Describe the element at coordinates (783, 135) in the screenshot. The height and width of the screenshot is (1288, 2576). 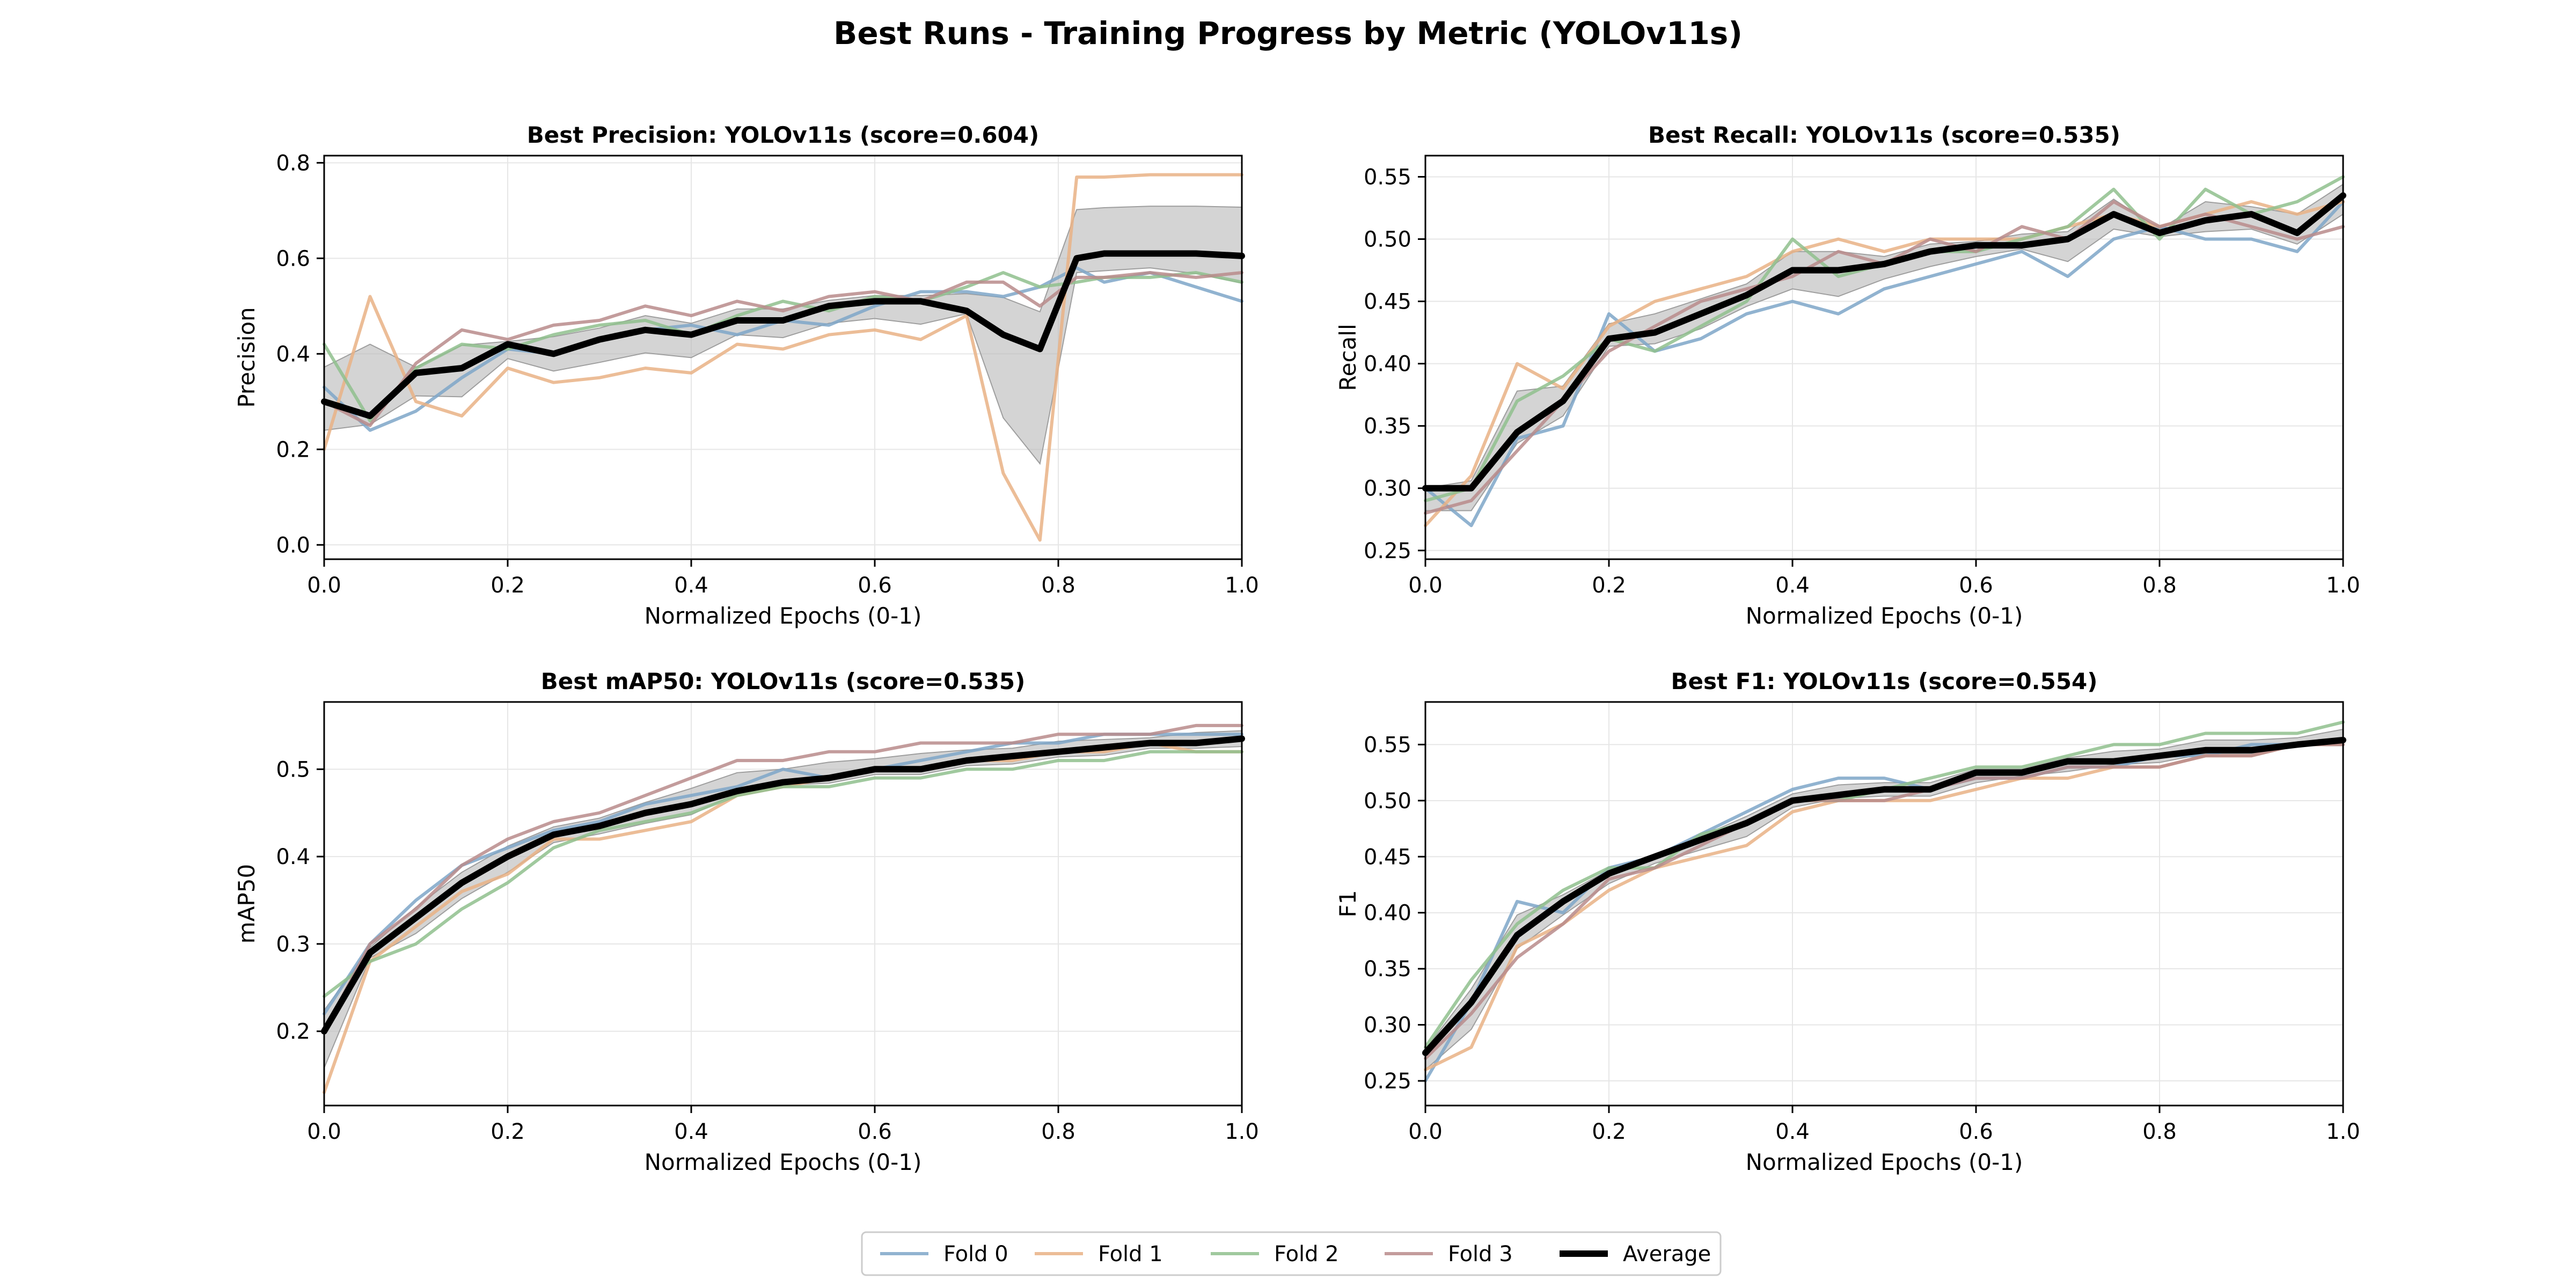
I see `subplot-title: Best Precision: YOLOv11s (score=0.604)` at that location.